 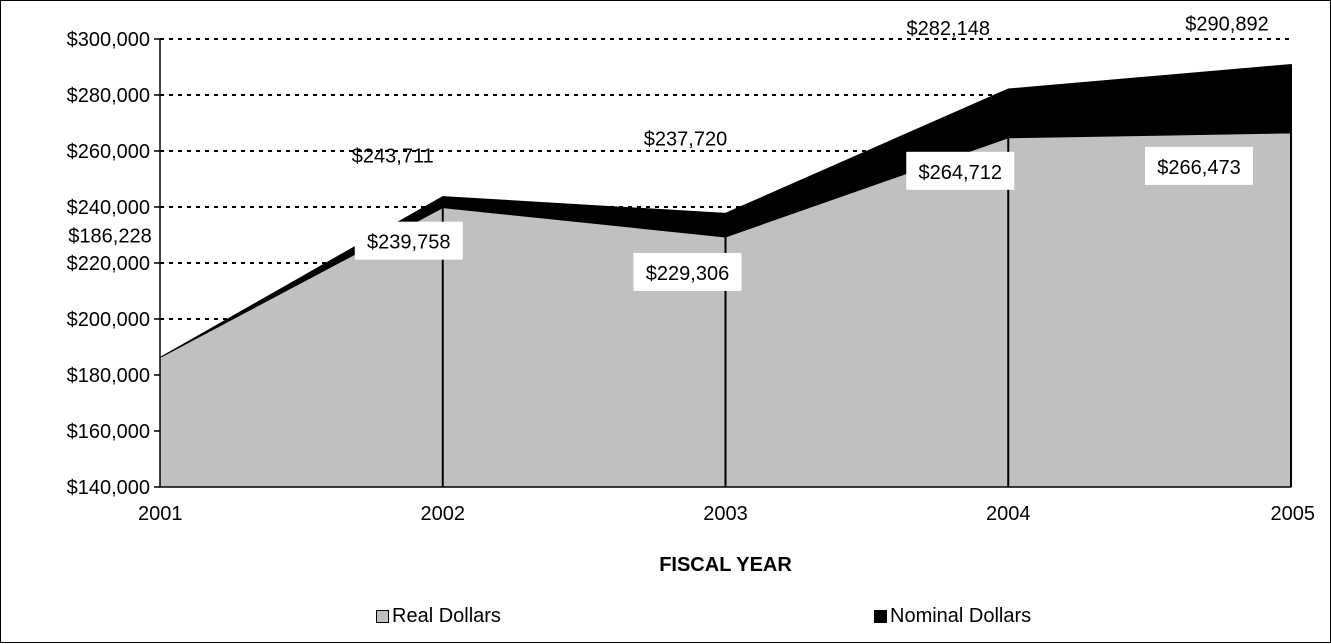 What do you see at coordinates (725, 565) in the screenshot?
I see `x-axis-title: FISCAL YEAR` at bounding box center [725, 565].